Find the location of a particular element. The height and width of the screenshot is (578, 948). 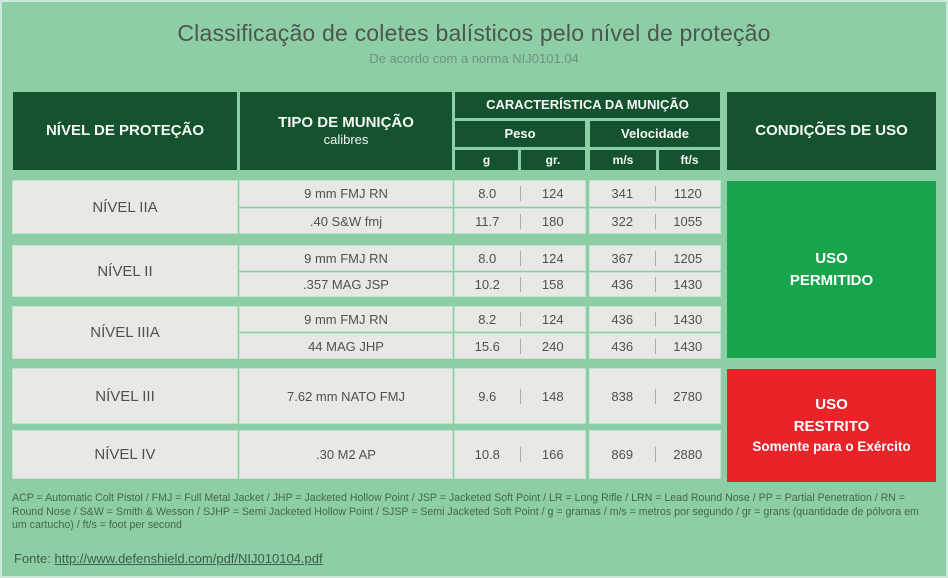

use-restricted-line3: Somente para o Exército is located at coordinates (831, 447).